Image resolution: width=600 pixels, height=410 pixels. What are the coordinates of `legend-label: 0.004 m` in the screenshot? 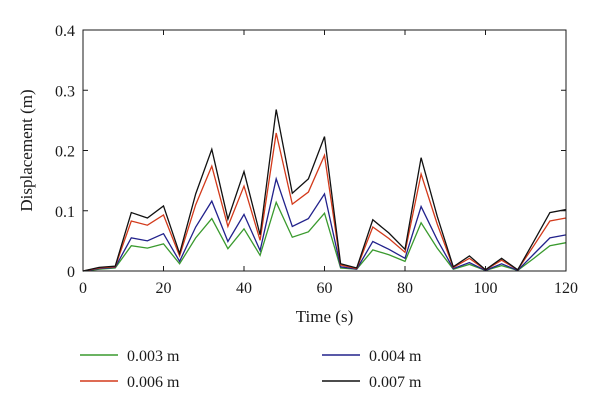 It's located at (395, 356).